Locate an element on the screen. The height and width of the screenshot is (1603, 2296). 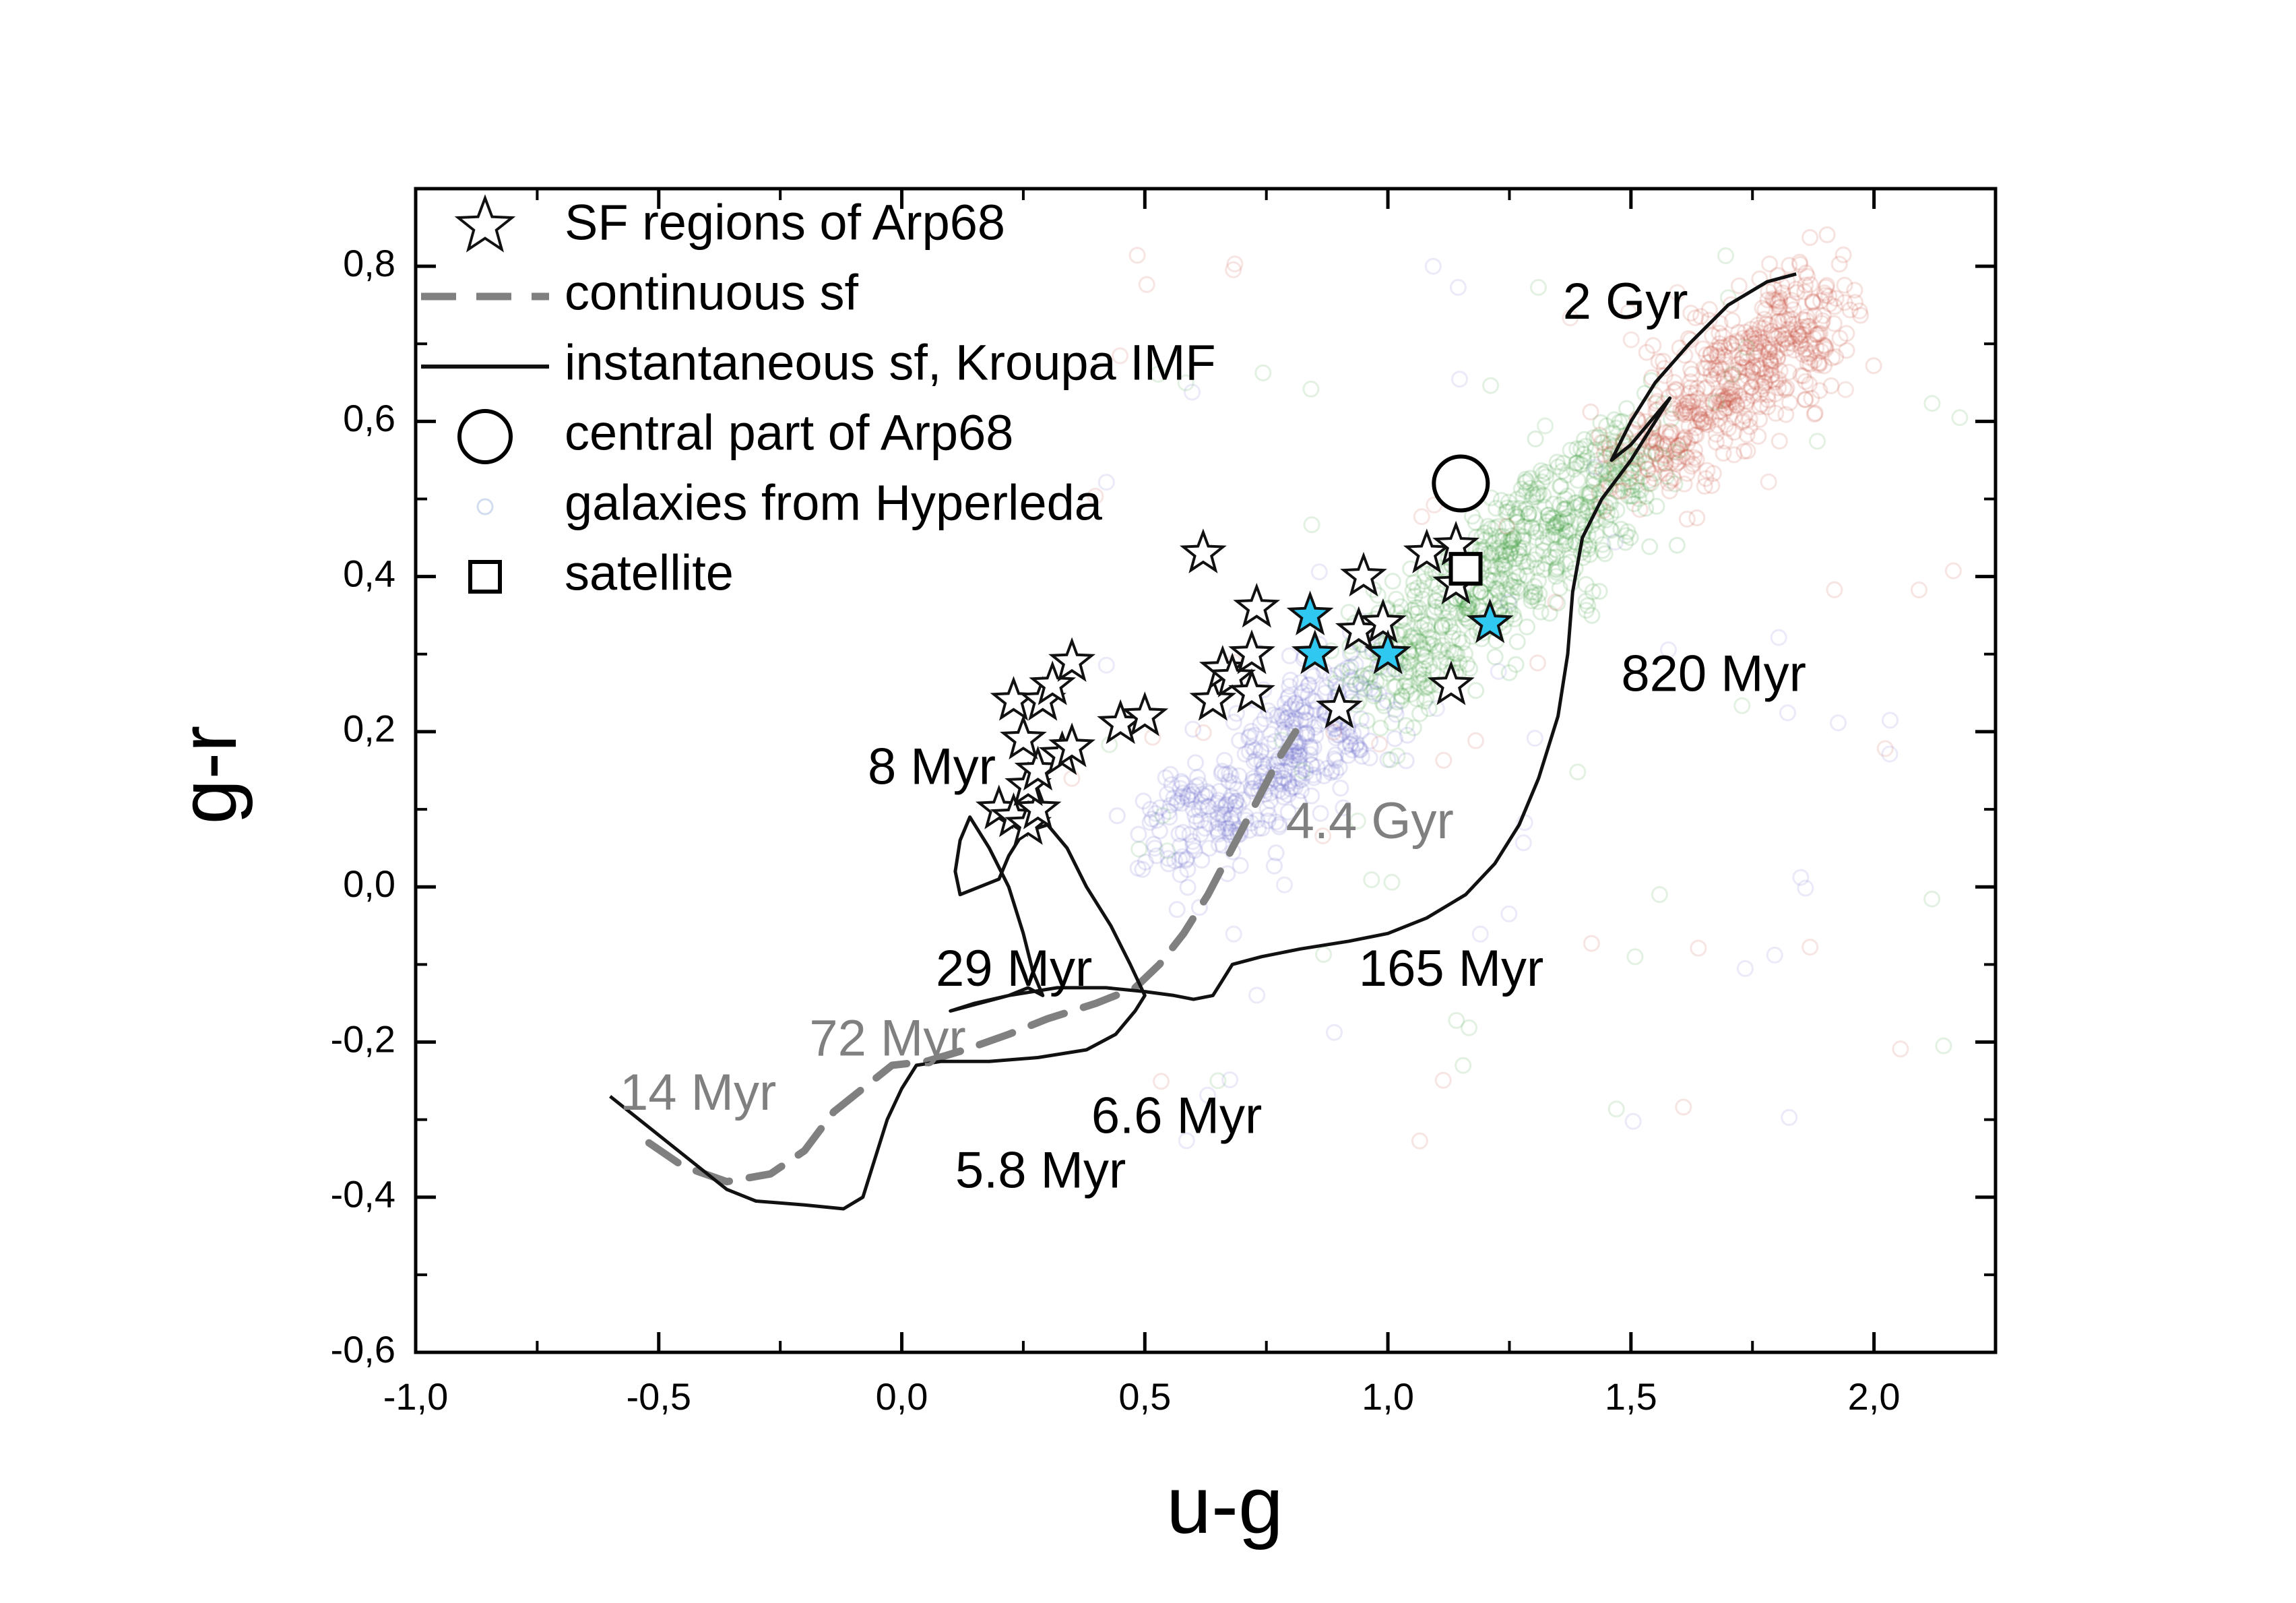
sf-region-star is located at coordinates (1451, 682).